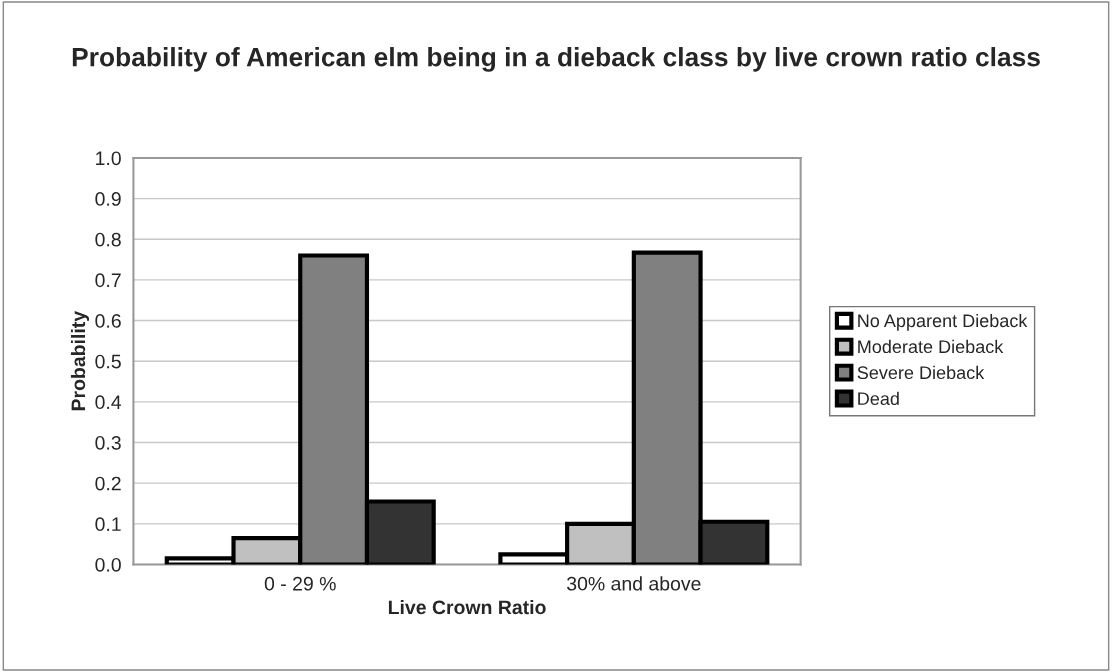 The image size is (1112, 672). Describe the element at coordinates (108, 321) in the screenshot. I see `y-tick-label: 0.6` at that location.